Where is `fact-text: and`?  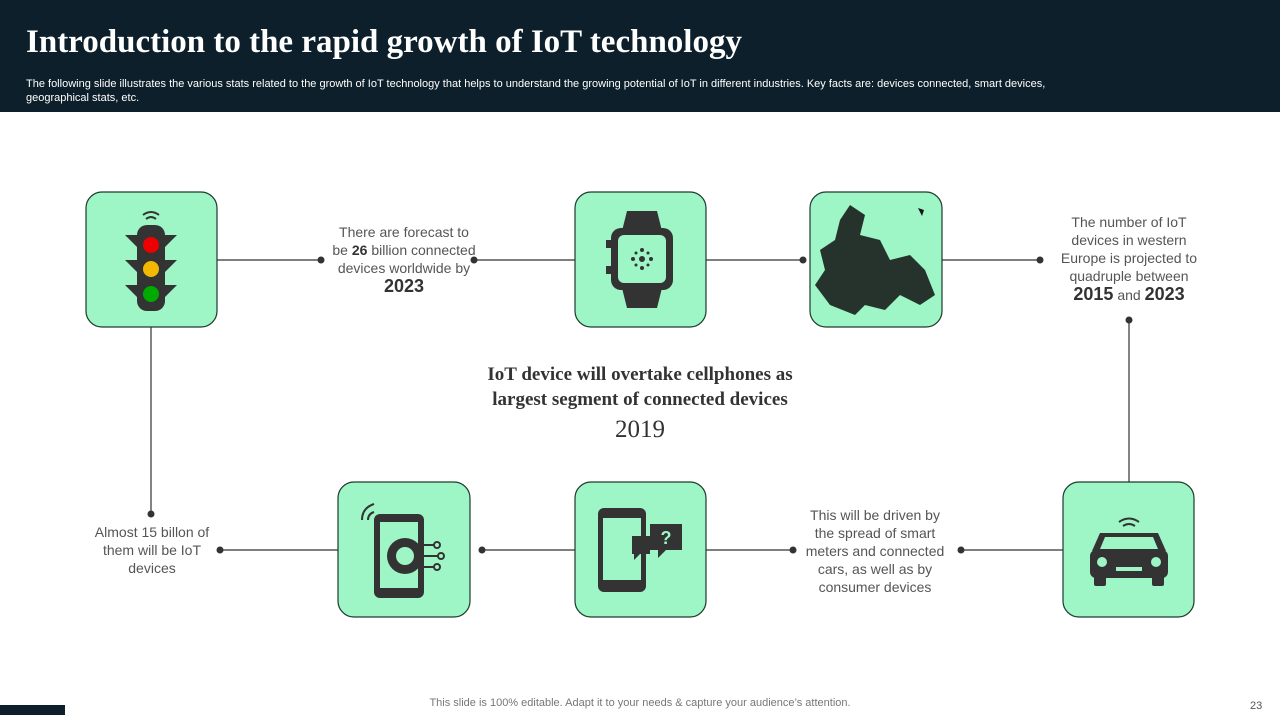 fact-text: and is located at coordinates (1129, 295).